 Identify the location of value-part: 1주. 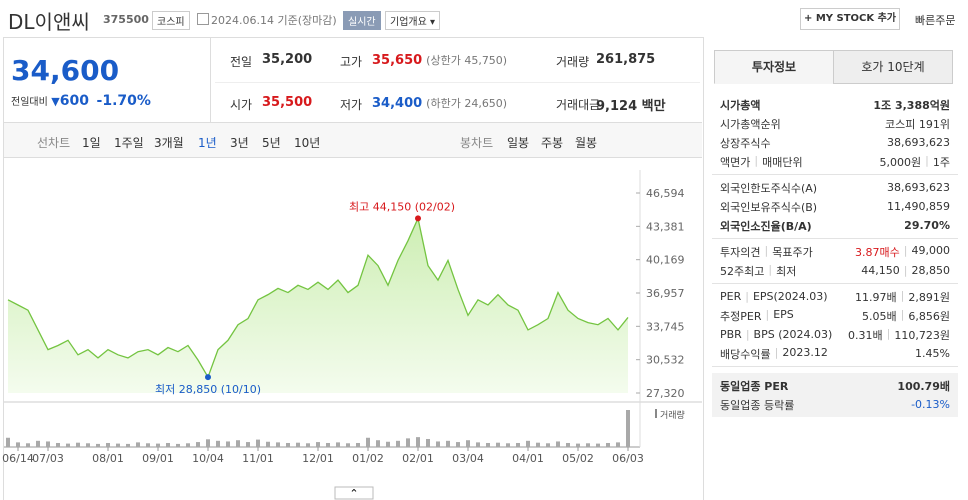
(941, 162).